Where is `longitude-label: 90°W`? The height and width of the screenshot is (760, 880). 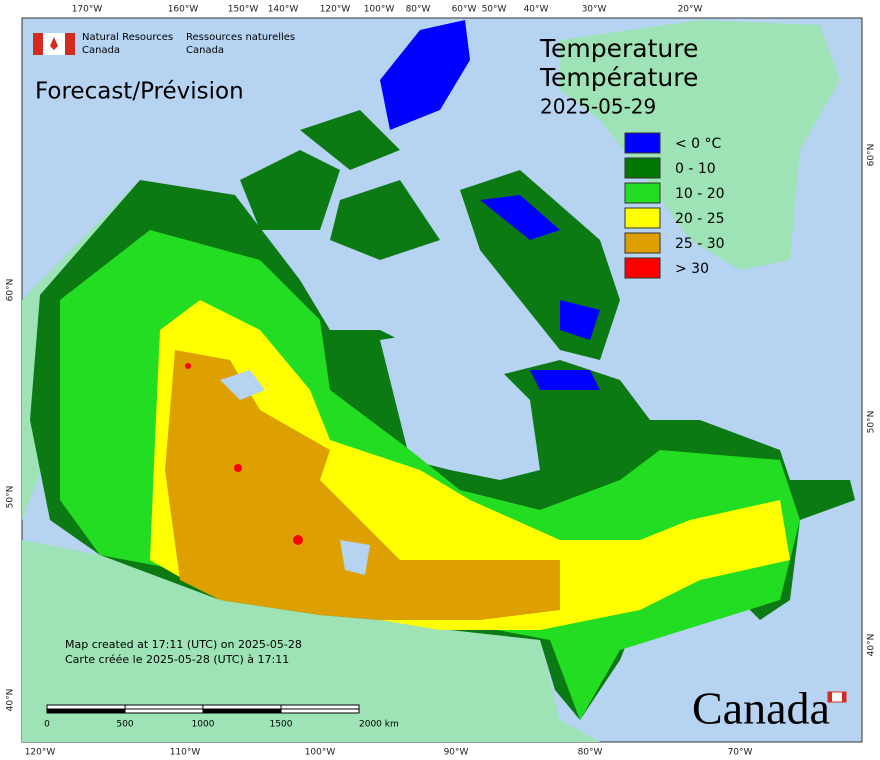
longitude-label: 90°W is located at coordinates (456, 753).